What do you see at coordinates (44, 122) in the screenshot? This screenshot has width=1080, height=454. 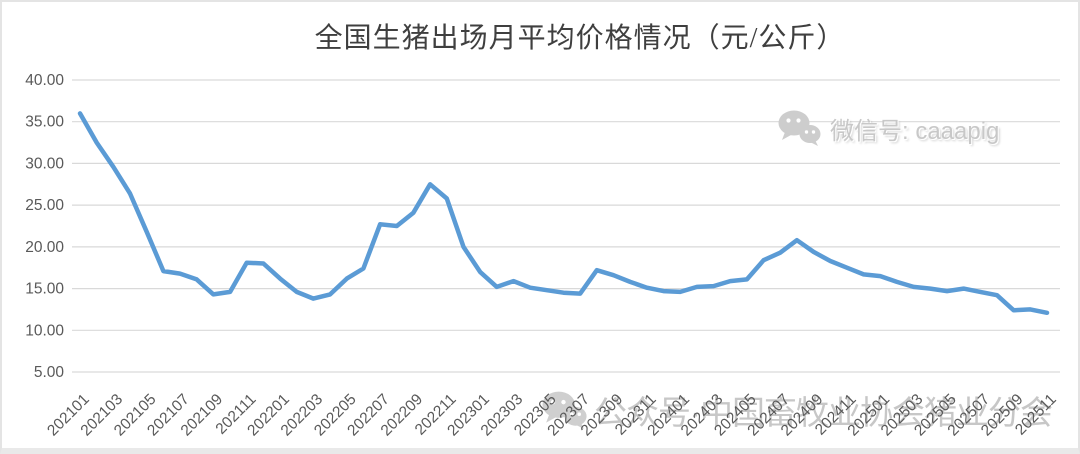 I see `y-tick-label: 35.00` at bounding box center [44, 122].